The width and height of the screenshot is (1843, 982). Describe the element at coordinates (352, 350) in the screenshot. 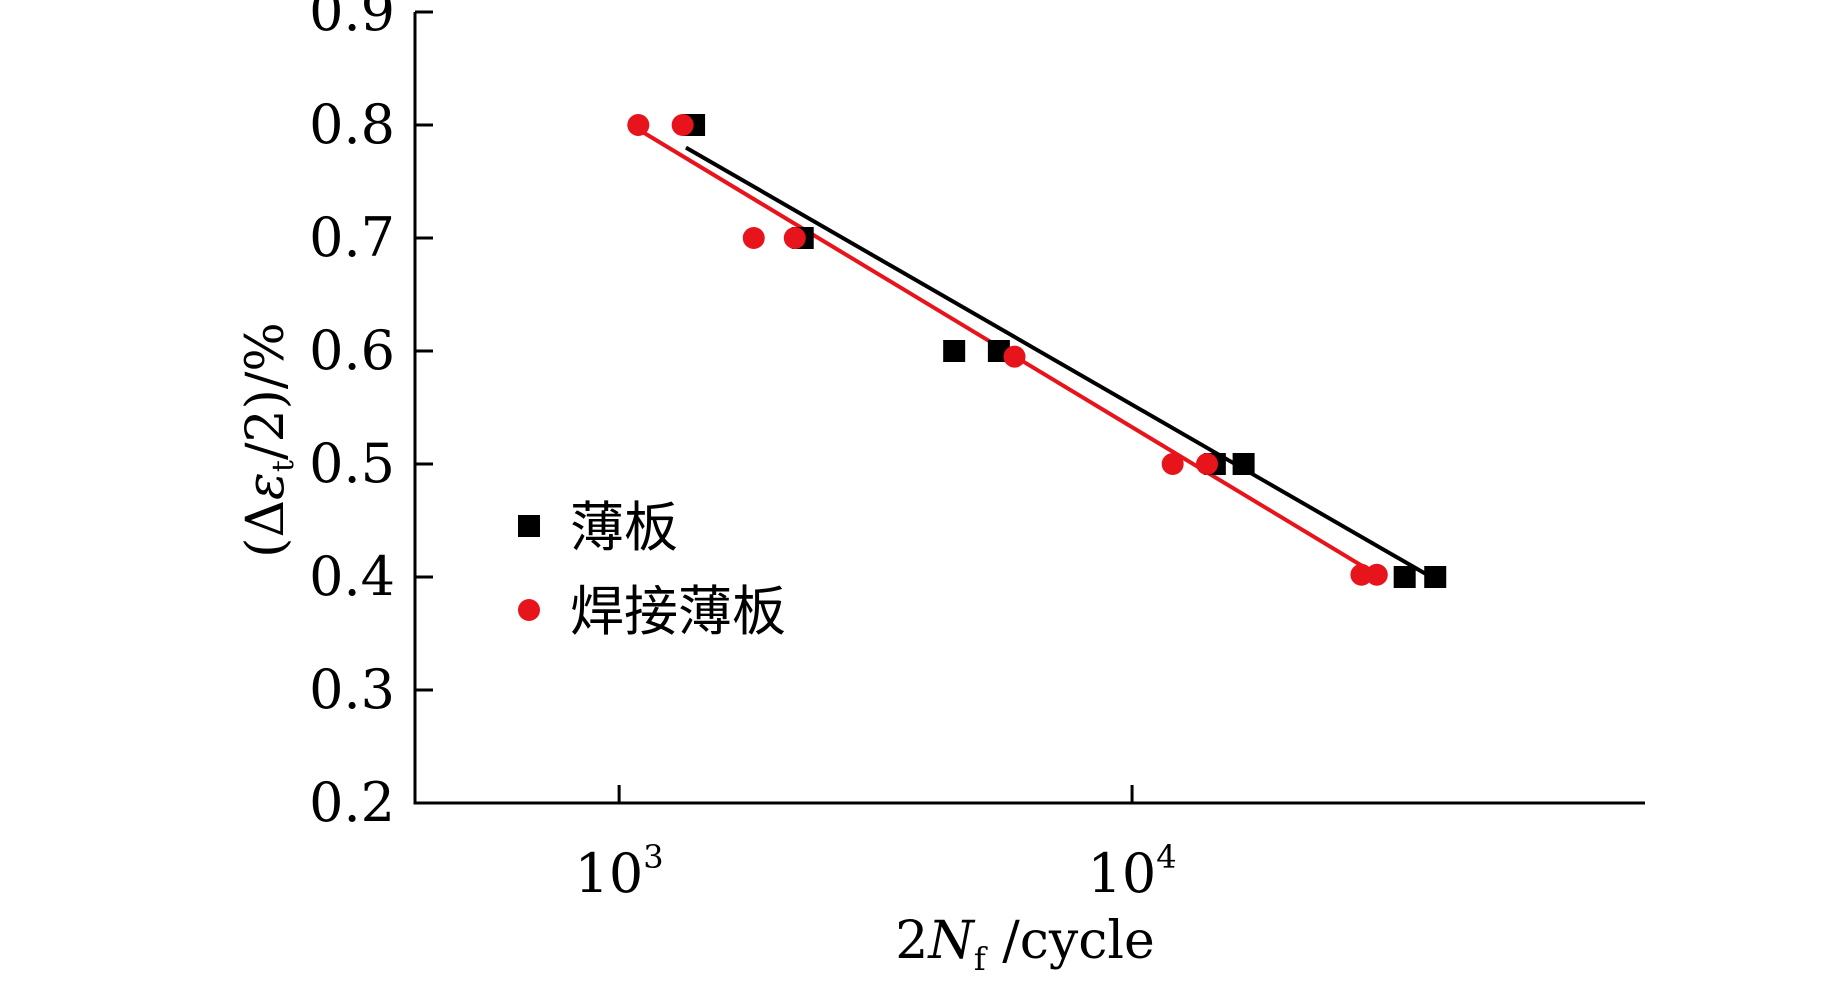

I see `y-tick-label: 0.6` at that location.